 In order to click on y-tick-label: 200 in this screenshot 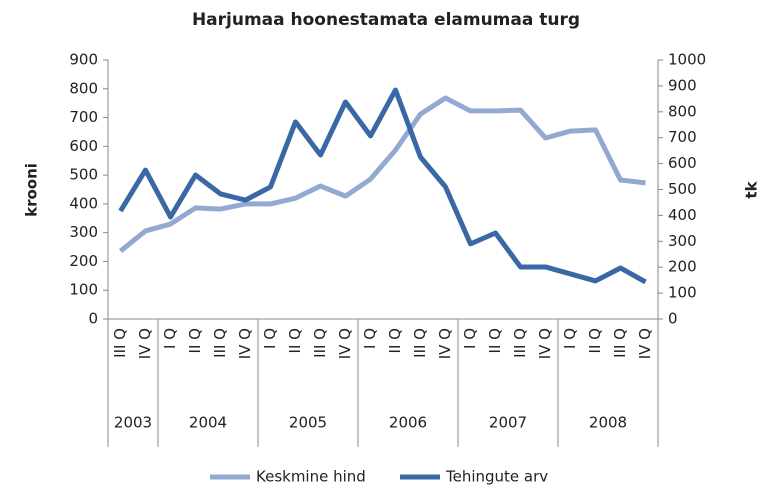, I will do `click(83, 261)`.